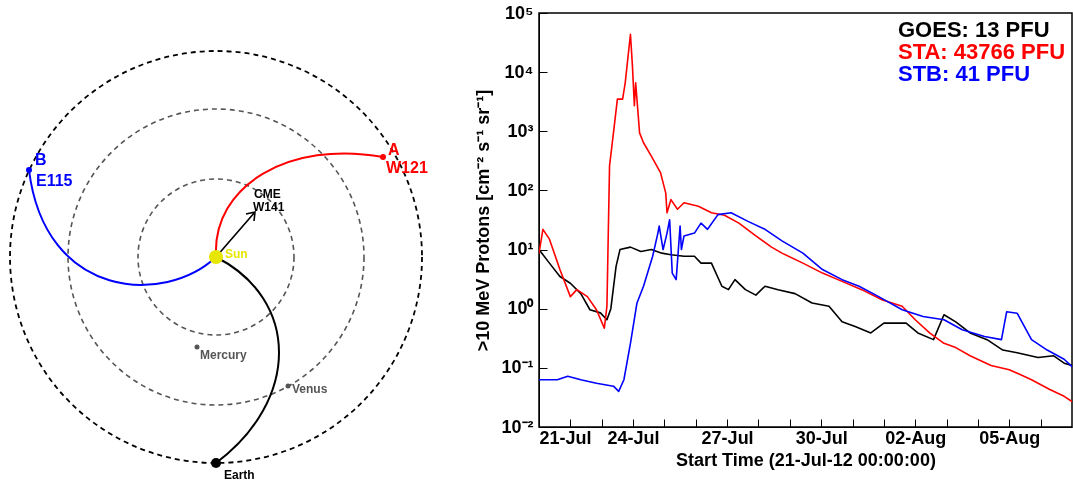 The height and width of the screenshot is (484, 1073). I want to click on x-tick-label: 30-Jul, so click(821, 437).